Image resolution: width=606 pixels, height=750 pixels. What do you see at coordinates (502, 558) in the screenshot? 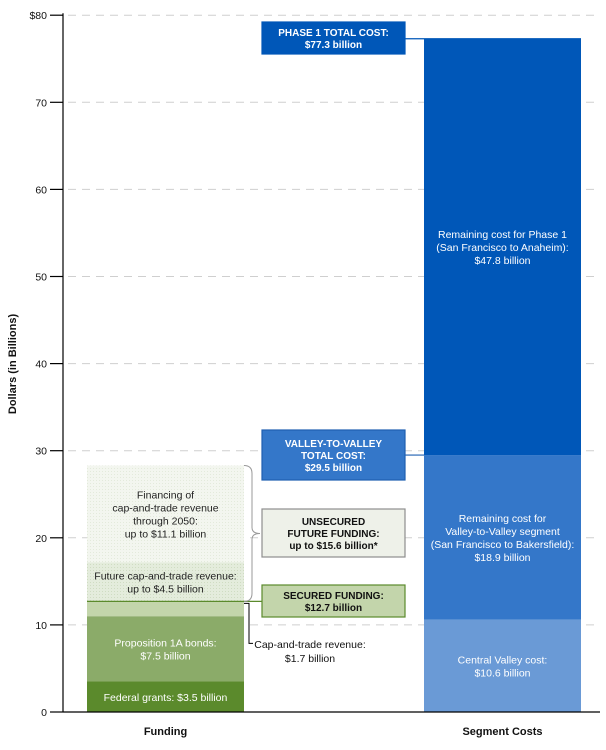
I see `bar-segment-label: $18.9 billion` at bounding box center [502, 558].